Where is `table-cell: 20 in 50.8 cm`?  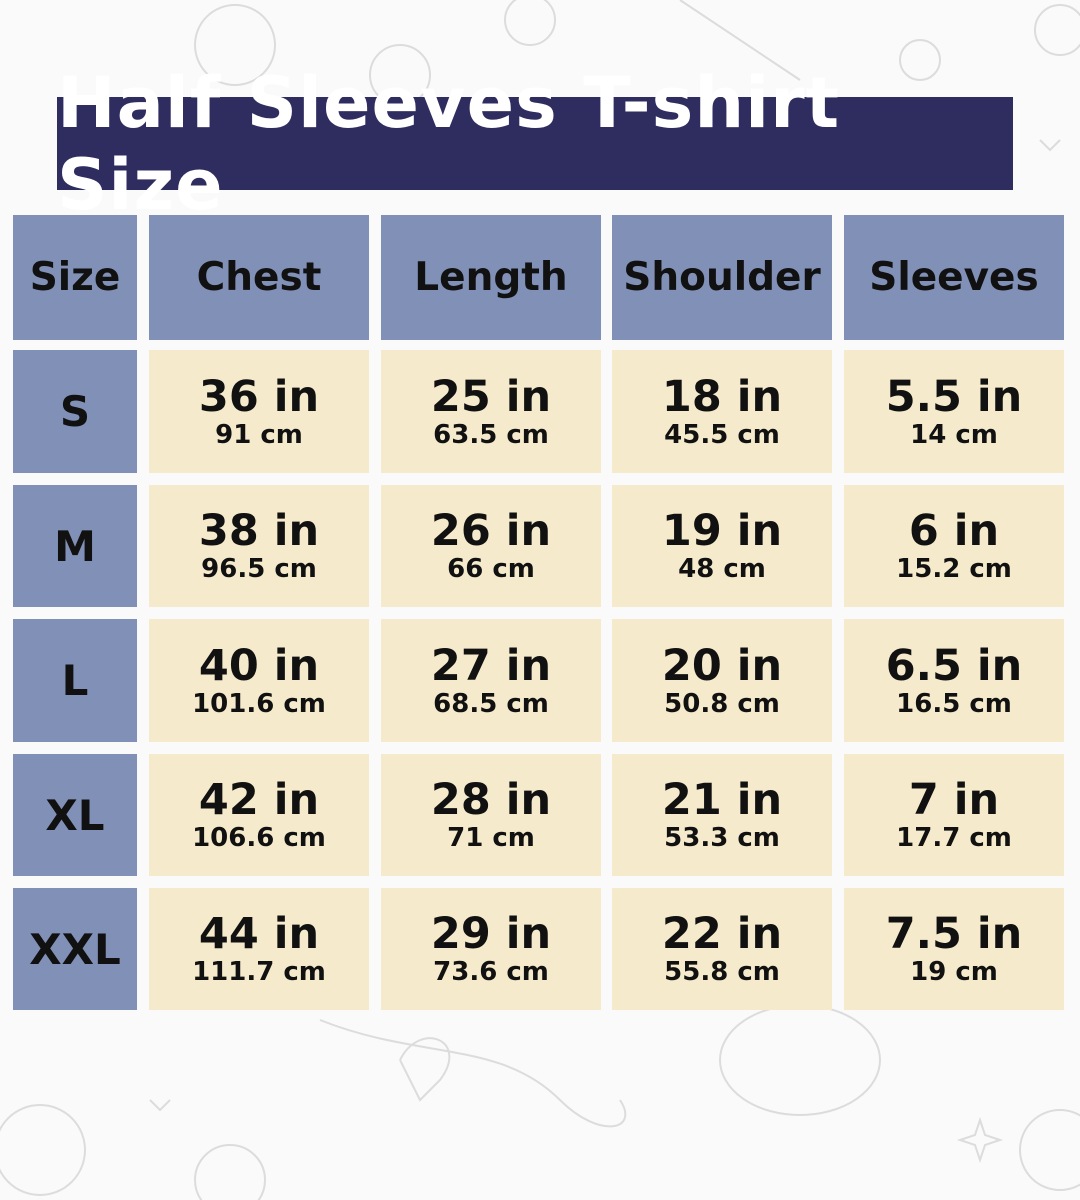 table-cell: 20 in 50.8 cm is located at coordinates (722, 680).